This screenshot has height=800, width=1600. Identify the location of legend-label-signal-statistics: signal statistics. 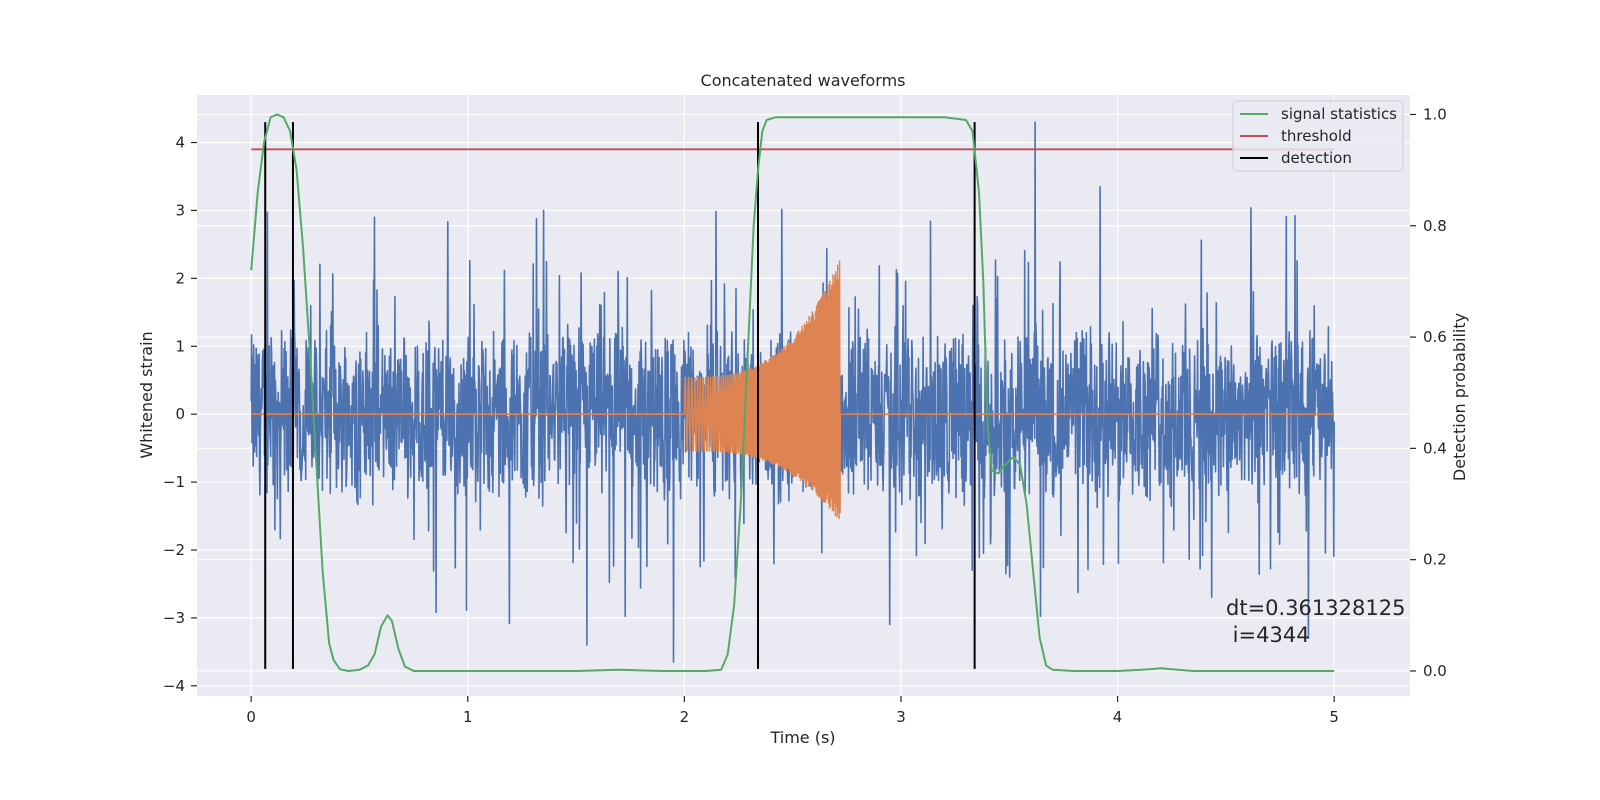
(1339, 114).